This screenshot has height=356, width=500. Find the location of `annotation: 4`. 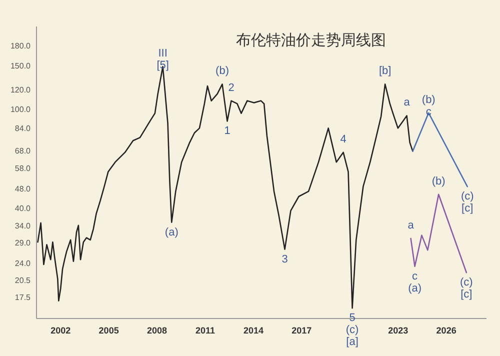

annotation: 4 is located at coordinates (343, 139).